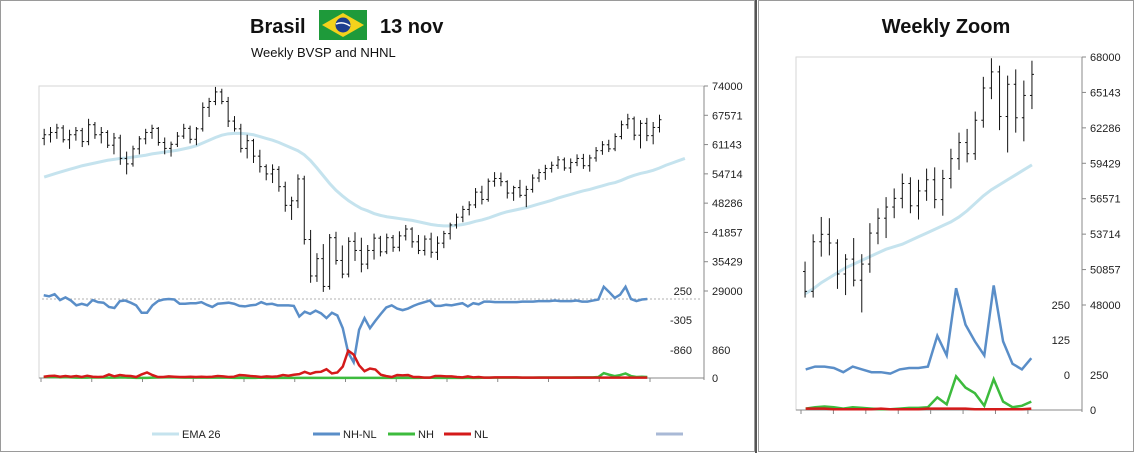  I want to click on nhnl-tick-label: -305, so click(681, 321).